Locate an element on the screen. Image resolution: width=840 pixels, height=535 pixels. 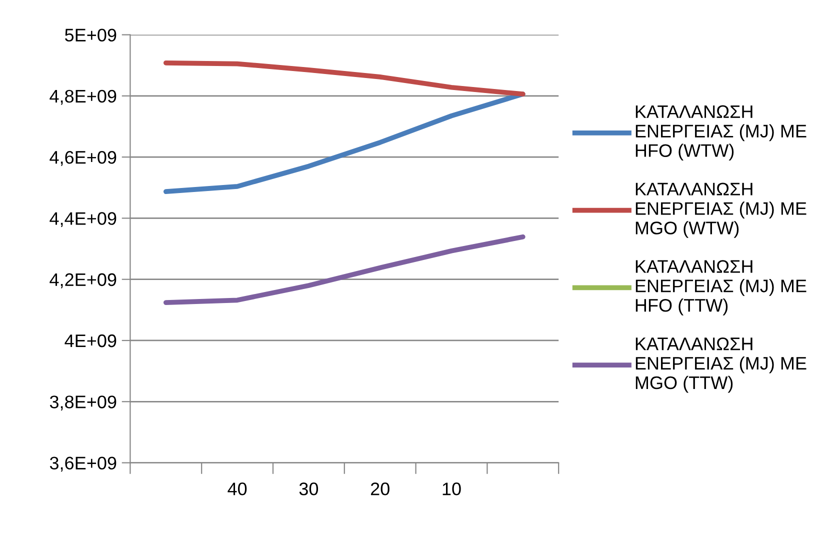
y-tick-label: 5E+09 is located at coordinates (90, 35).